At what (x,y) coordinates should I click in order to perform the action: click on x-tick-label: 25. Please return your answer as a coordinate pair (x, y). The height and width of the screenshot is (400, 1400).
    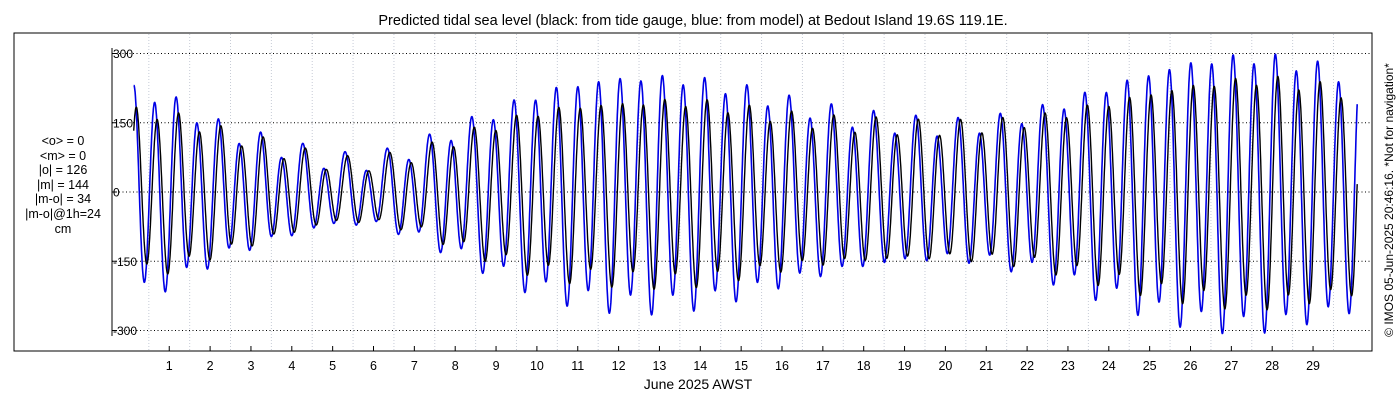
    Looking at the image, I should click on (1150, 366).